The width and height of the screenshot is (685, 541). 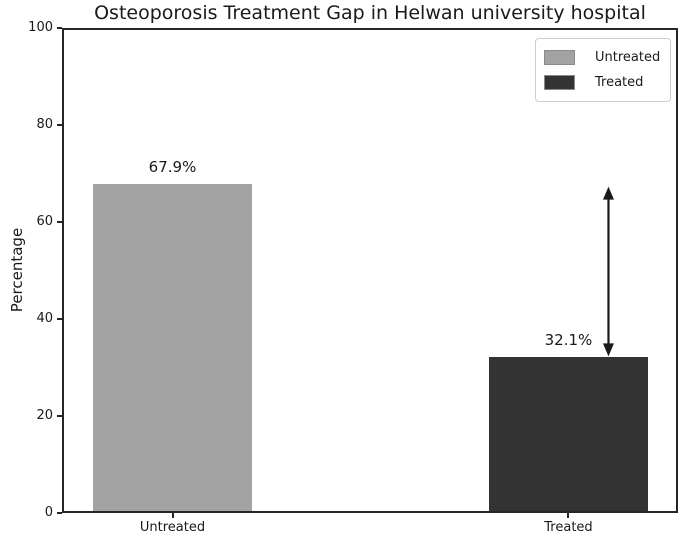 What do you see at coordinates (172, 166) in the screenshot?
I see `bar-value-label: 67.9%` at bounding box center [172, 166].